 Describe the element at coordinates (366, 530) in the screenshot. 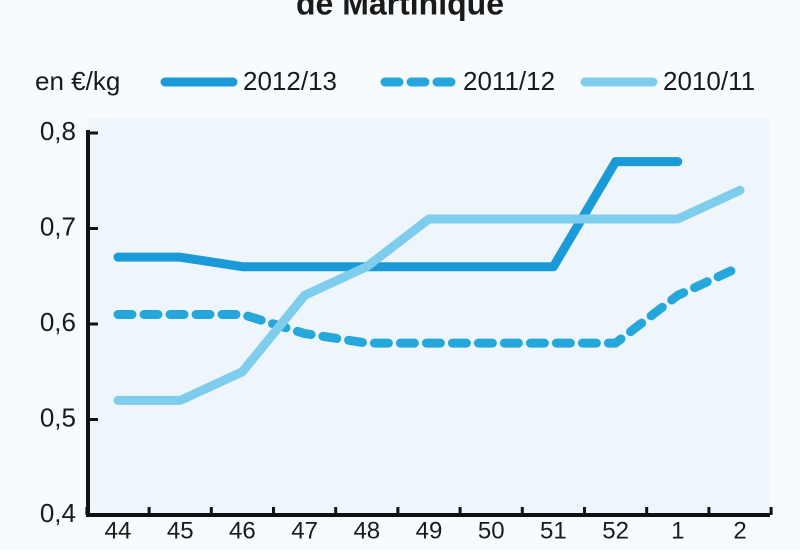

I see `x-tick-label: 48` at that location.